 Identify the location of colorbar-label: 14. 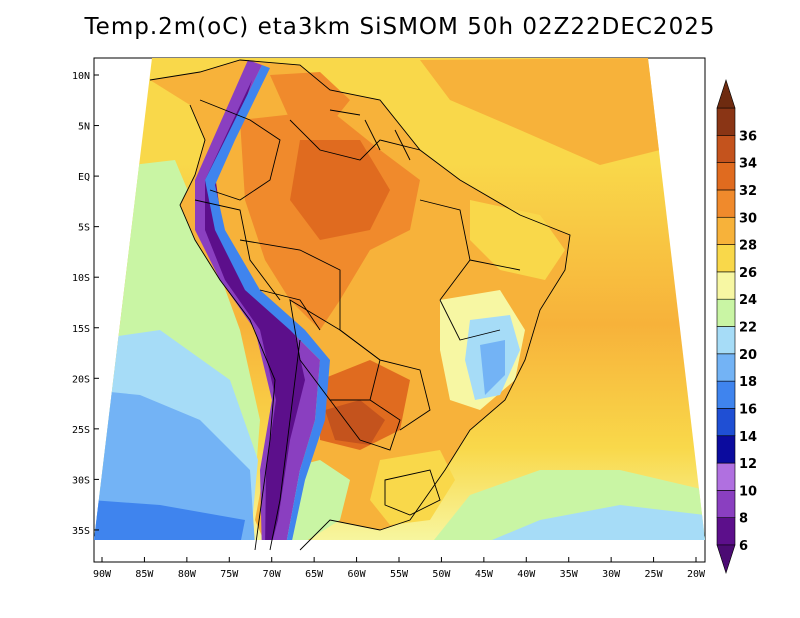
(748, 437).